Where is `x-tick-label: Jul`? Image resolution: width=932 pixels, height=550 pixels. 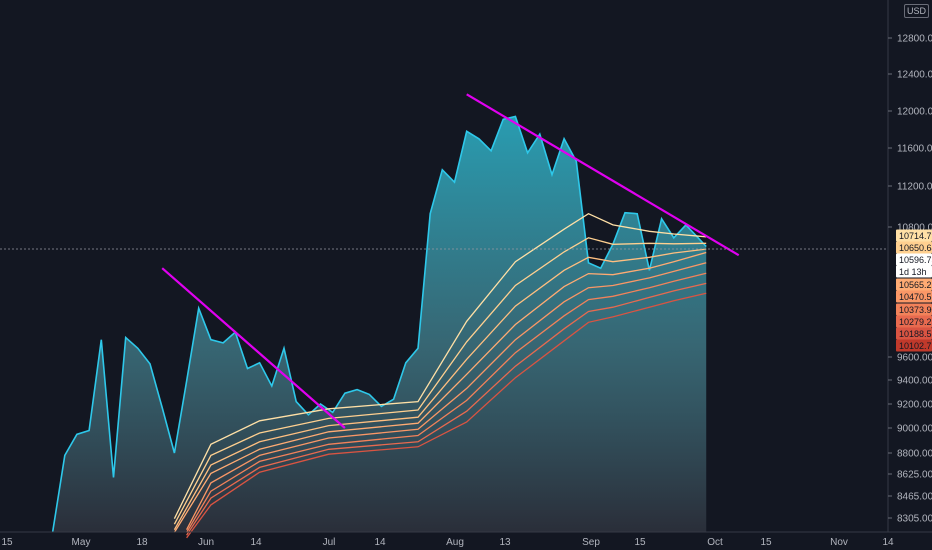 x-tick-label: Jul is located at coordinates (329, 542).